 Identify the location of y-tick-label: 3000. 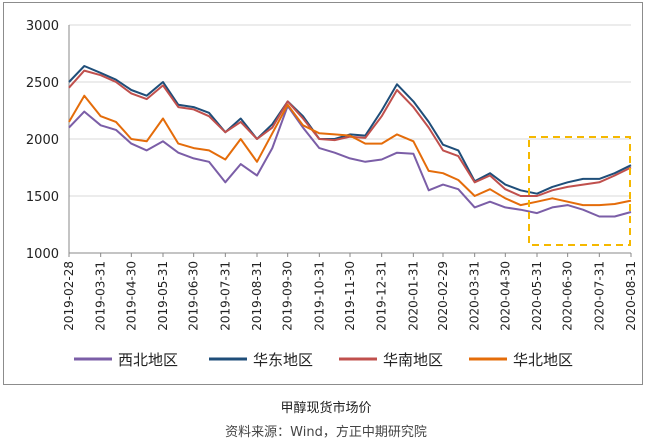
(42, 26).